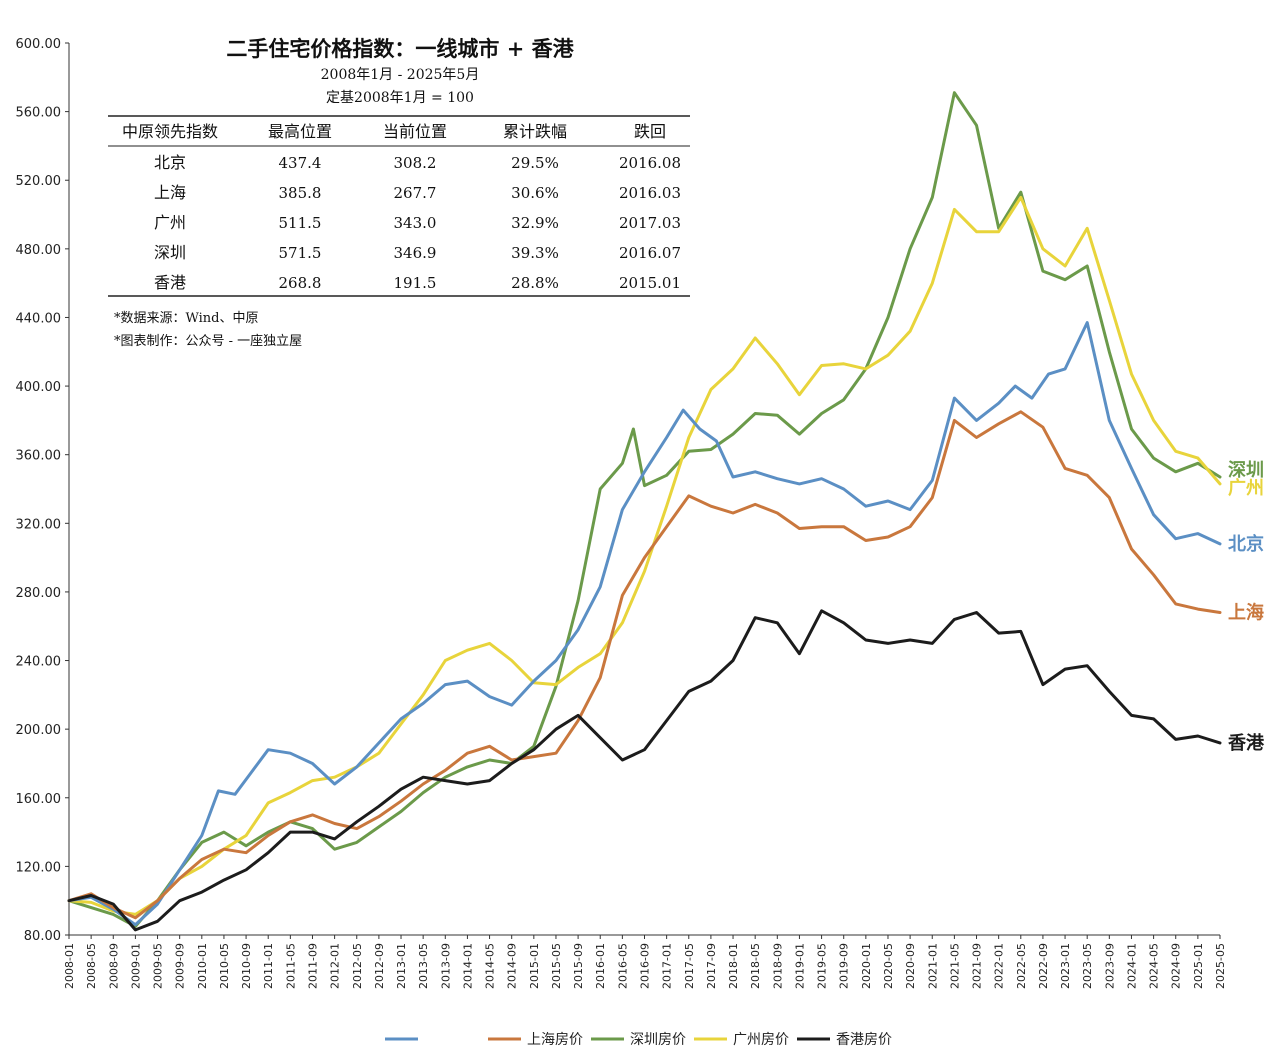  What do you see at coordinates (113, 966) in the screenshot?
I see `x-tick-label: 2008-09` at bounding box center [113, 966].